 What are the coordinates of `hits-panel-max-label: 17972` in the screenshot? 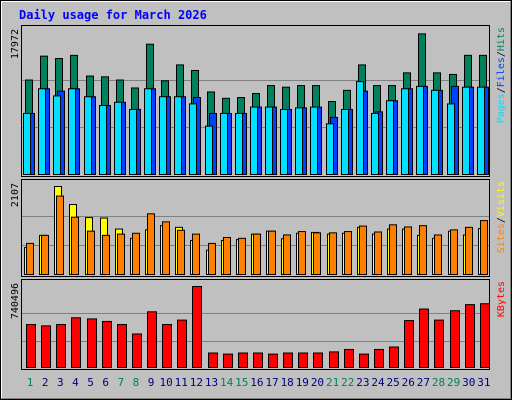 It's located at (15, 44).